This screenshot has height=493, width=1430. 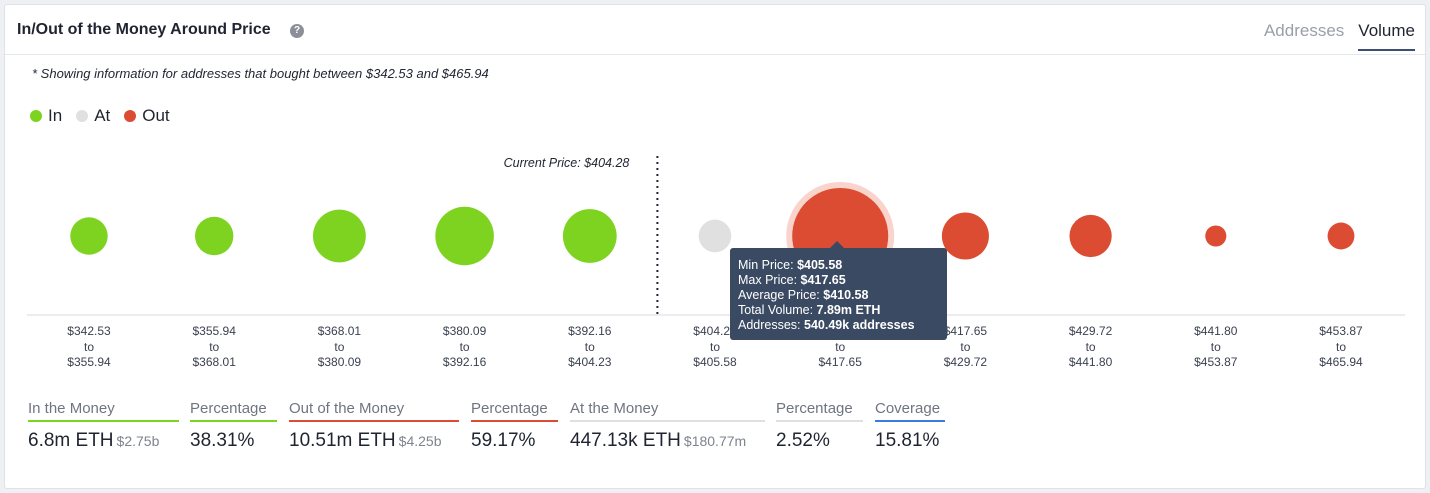 What do you see at coordinates (823, 280) in the screenshot?
I see `tooltip-max-value: $417.65` at bounding box center [823, 280].